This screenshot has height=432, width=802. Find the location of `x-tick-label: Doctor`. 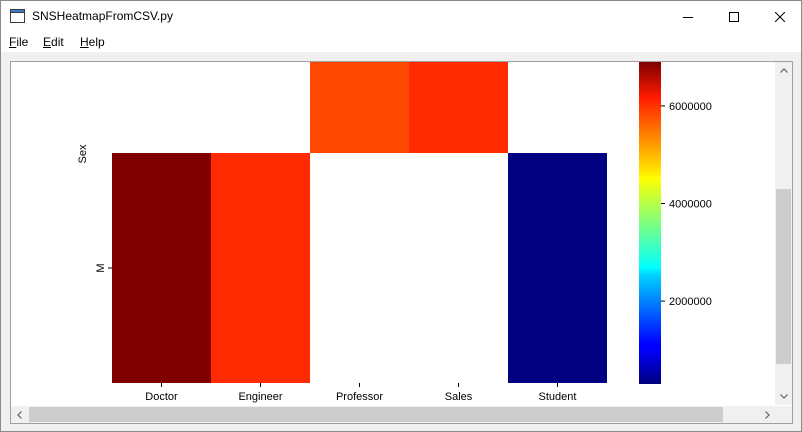

x-tick-label: Doctor is located at coordinates (161, 397).